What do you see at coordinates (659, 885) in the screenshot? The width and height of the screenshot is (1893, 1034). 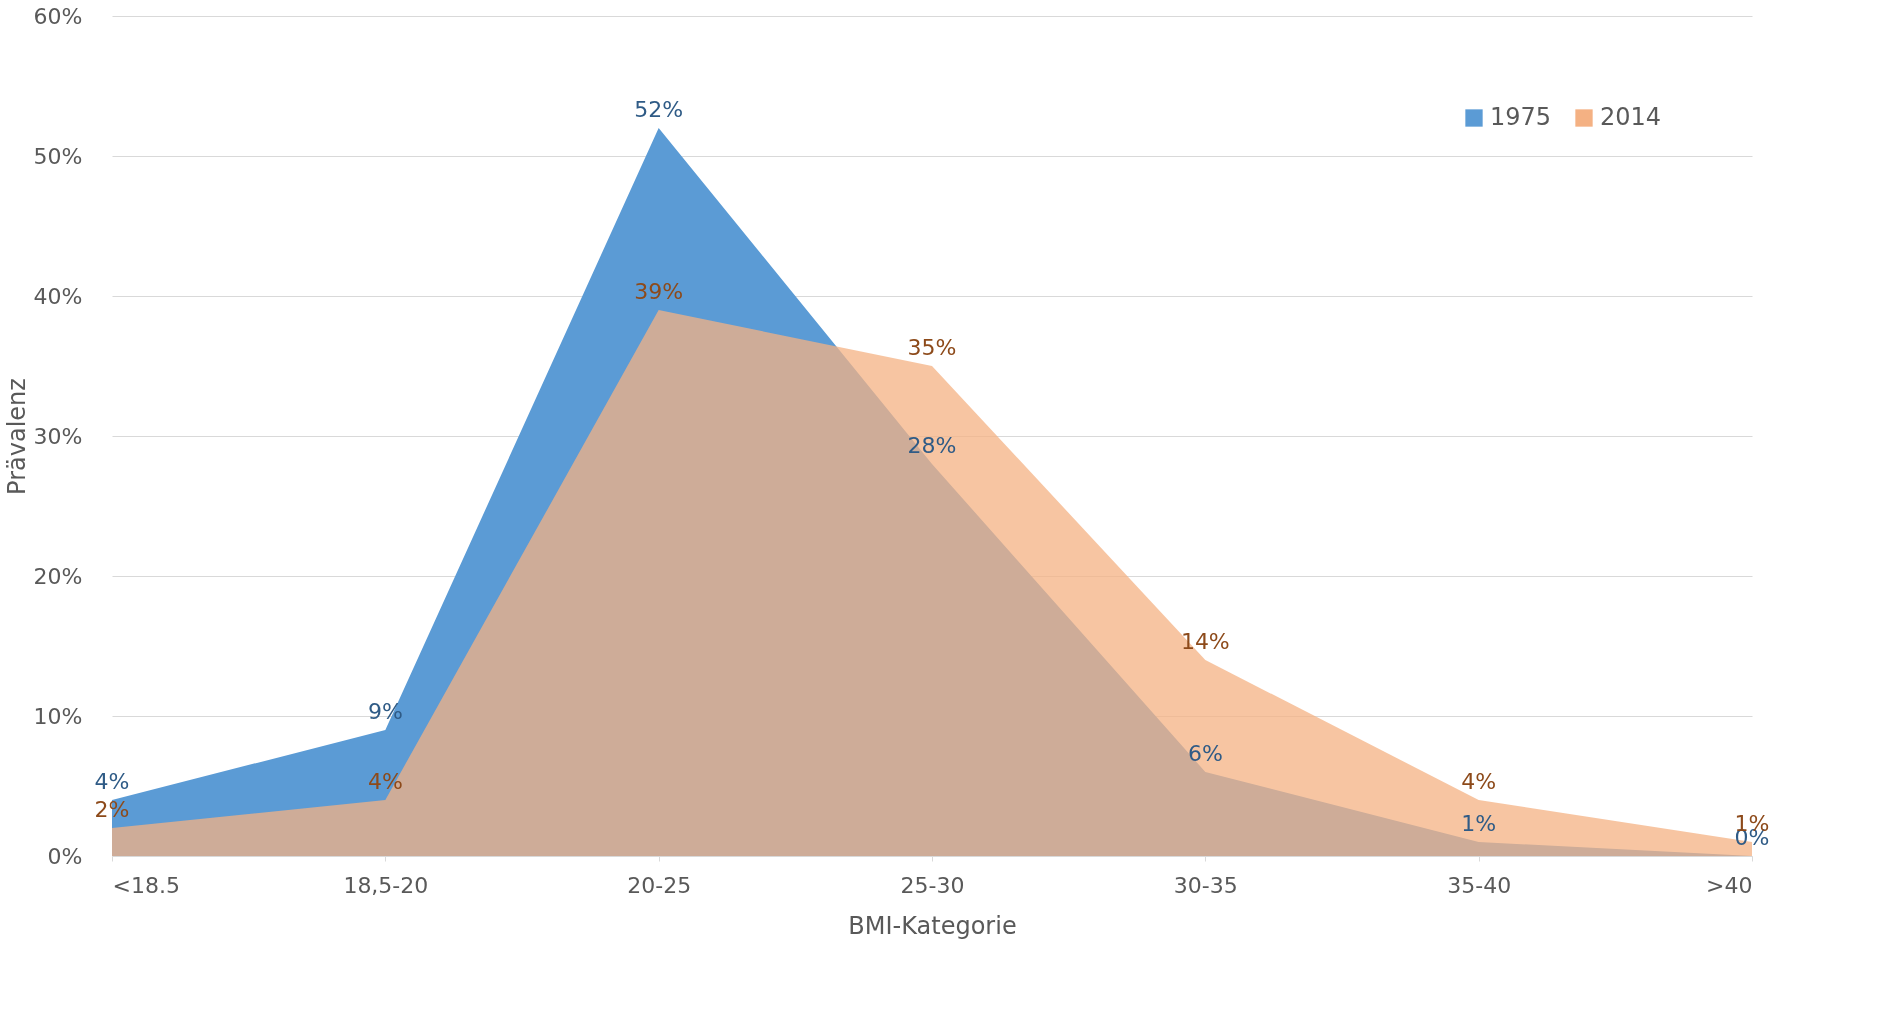 I see `x-tick-label: 20-25` at bounding box center [659, 885].